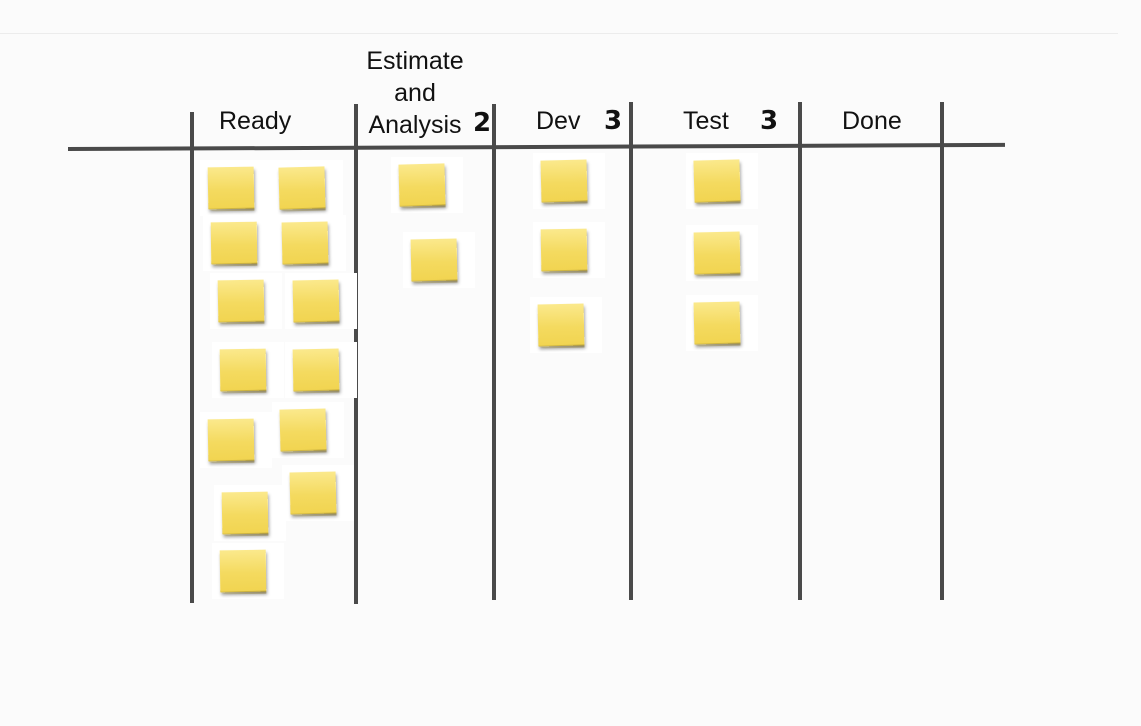  What do you see at coordinates (872, 121) in the screenshot?
I see `column-title-done: Done` at bounding box center [872, 121].